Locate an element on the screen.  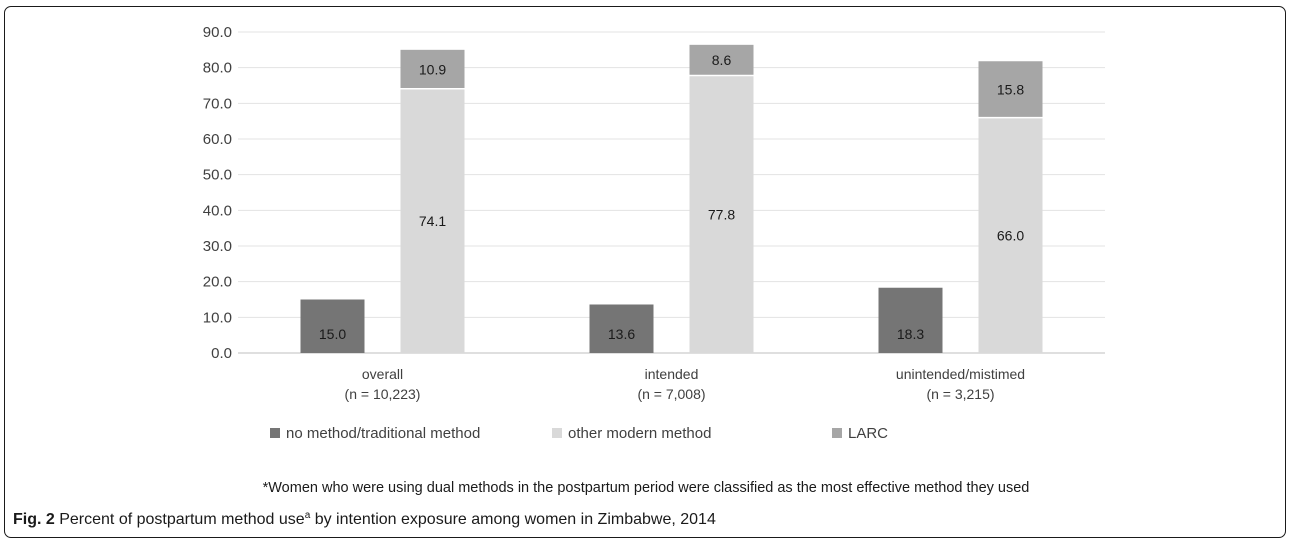
data-label: 13.6 is located at coordinates (621, 334).